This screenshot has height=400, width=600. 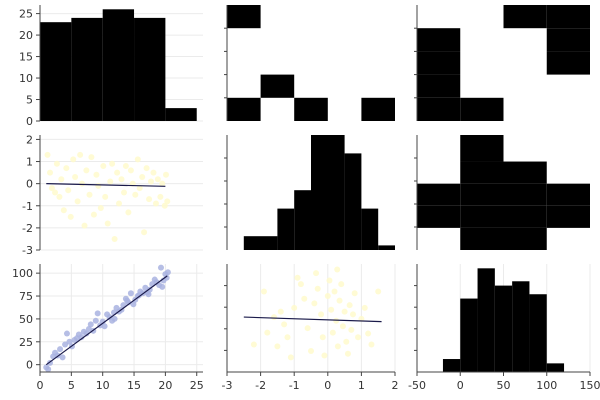 What do you see at coordinates (546, 385) in the screenshot?
I see `tick-label-x: 100` at bounding box center [546, 385].